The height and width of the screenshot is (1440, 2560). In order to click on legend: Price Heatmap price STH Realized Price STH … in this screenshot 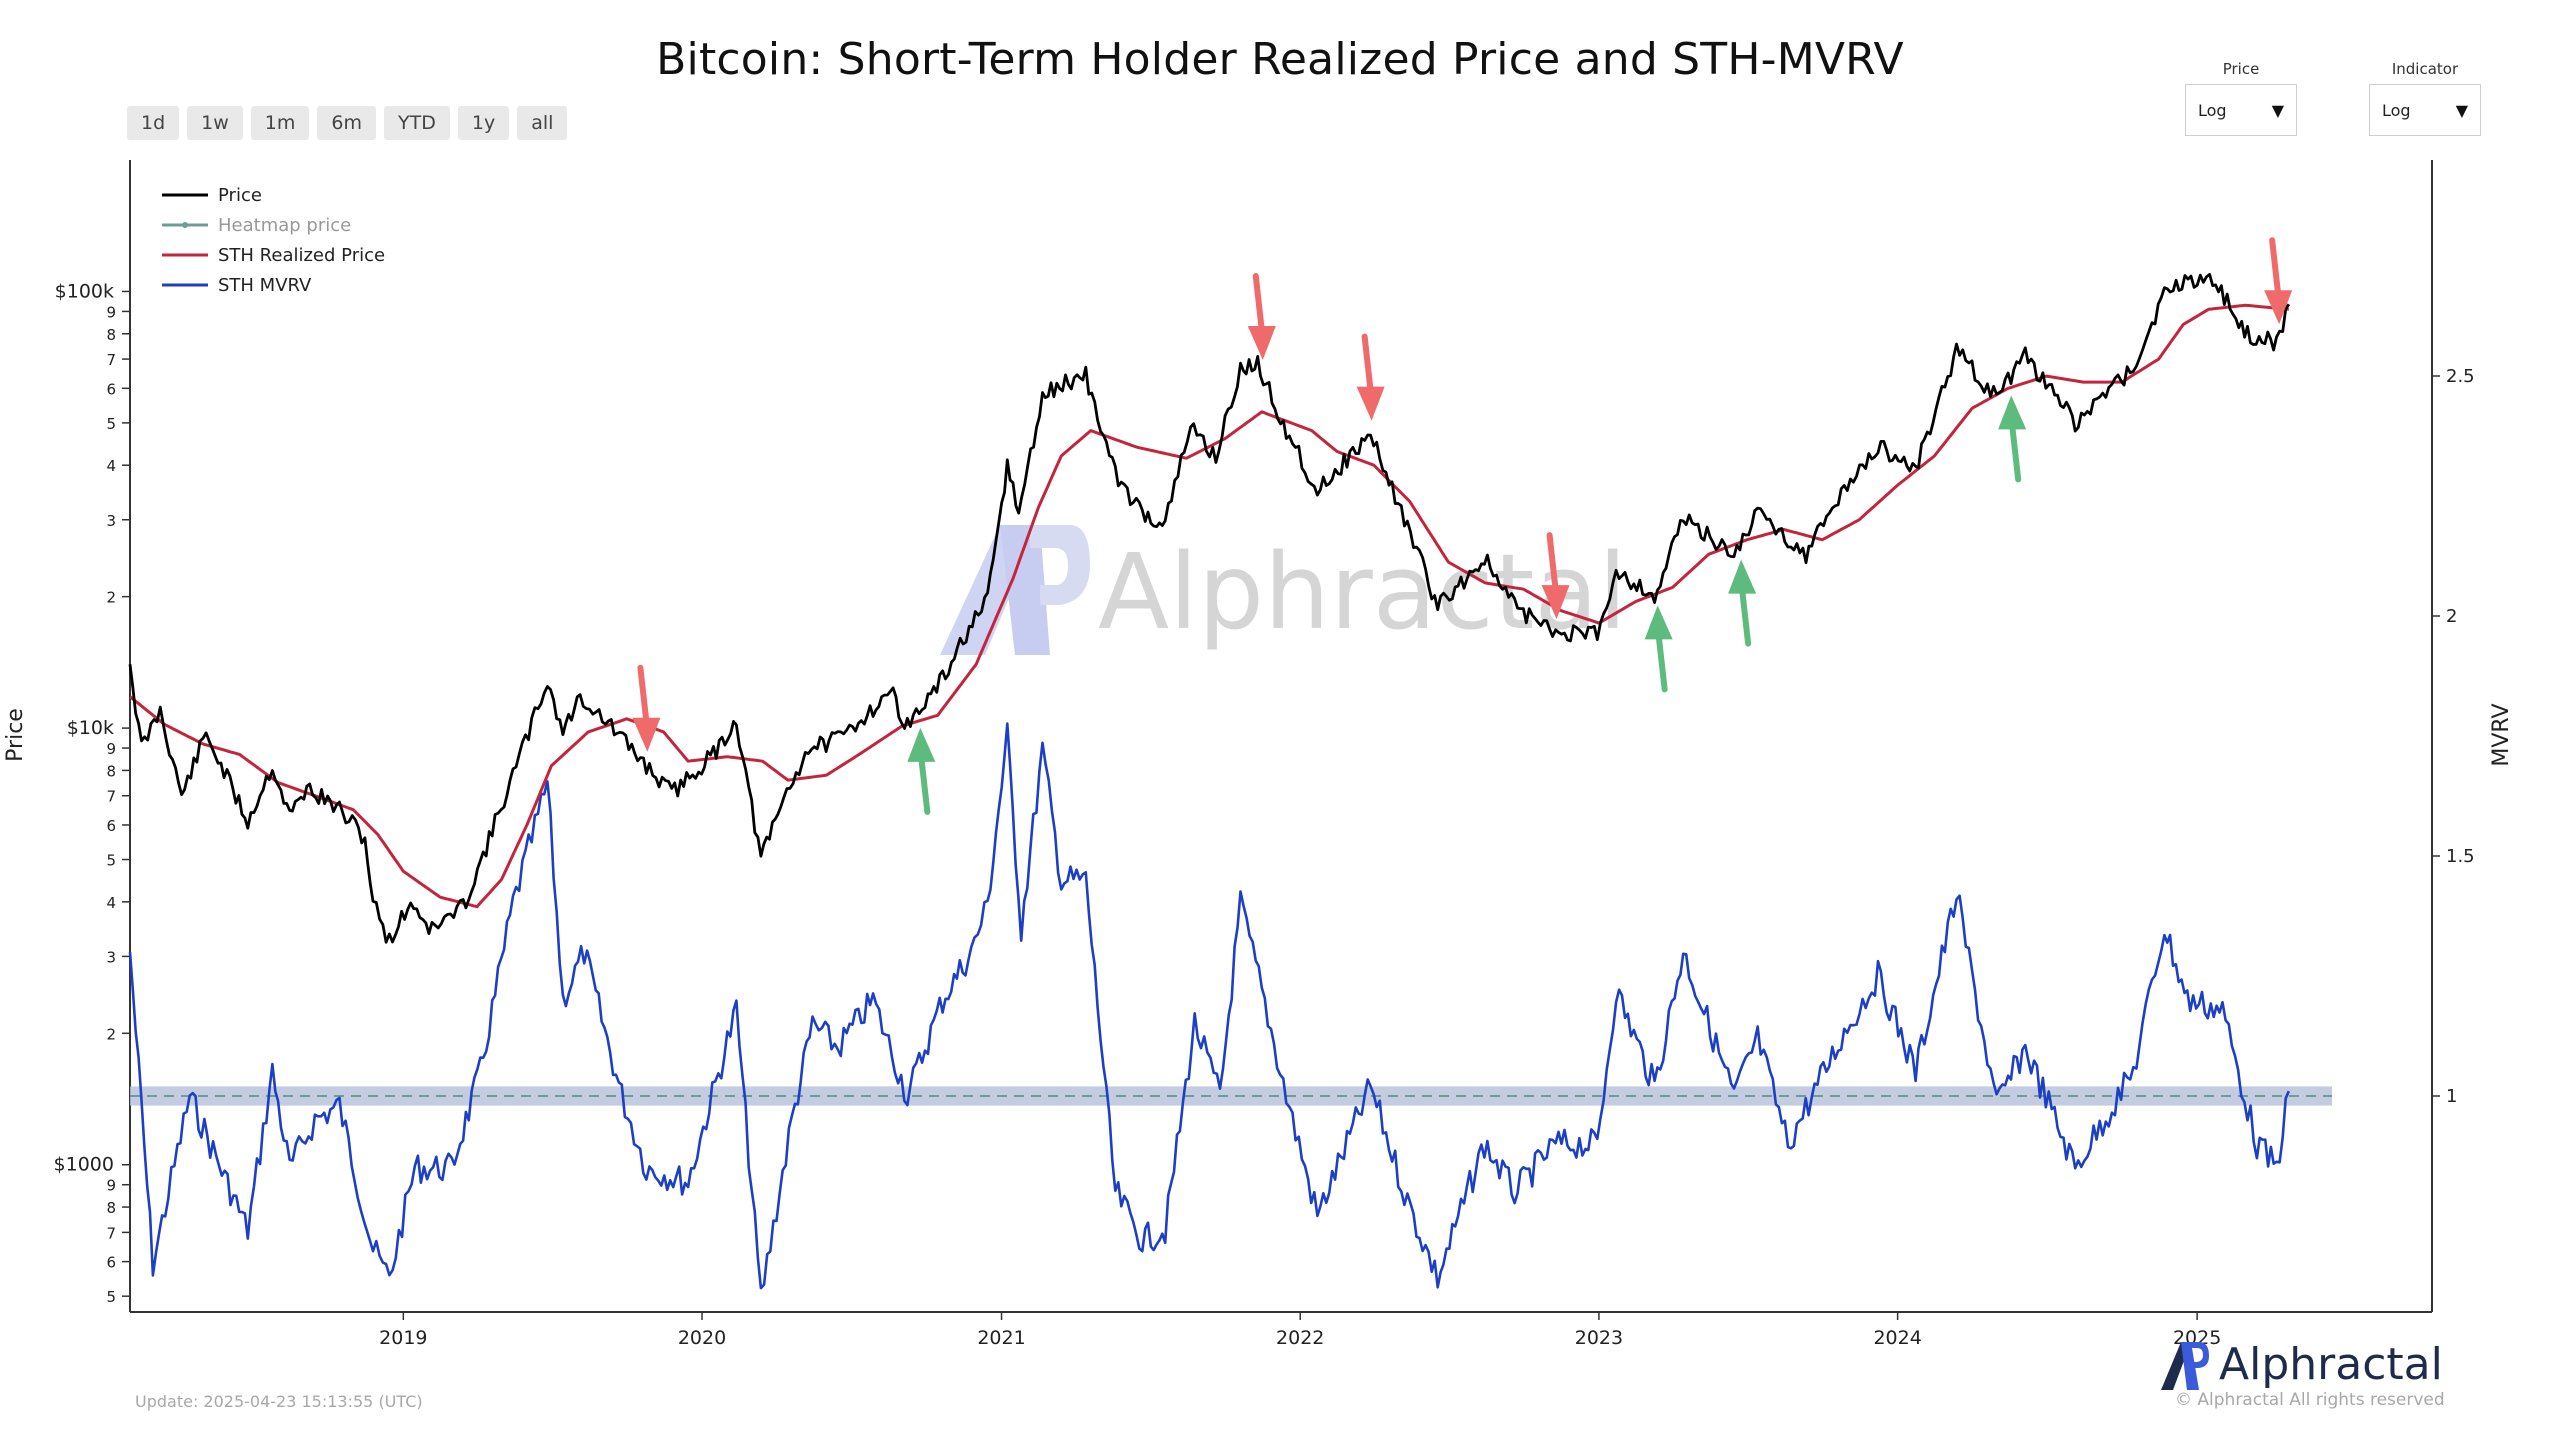, I will do `click(273, 240)`.